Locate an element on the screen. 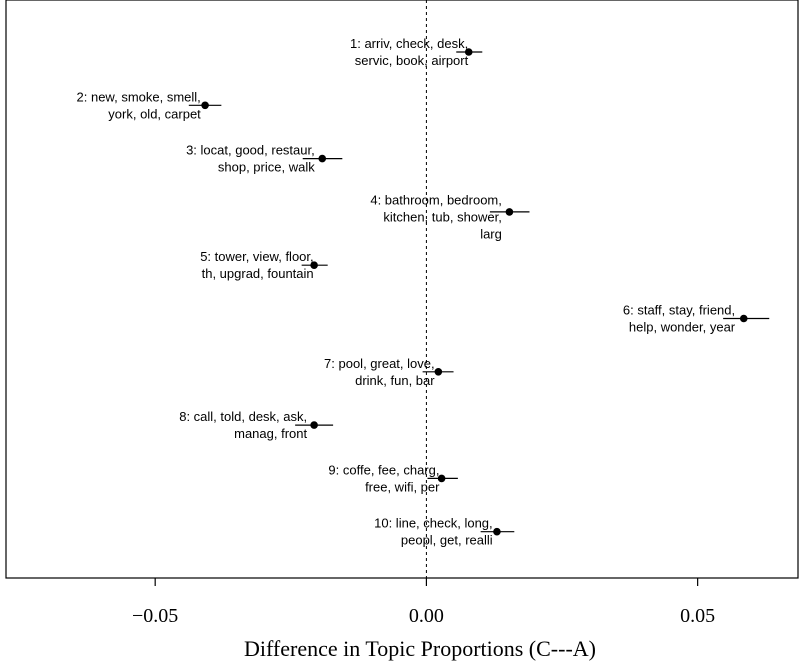 The image size is (800, 665). topic-4-label-line-1: 4: bathroom, bedroom, is located at coordinates (436, 199).